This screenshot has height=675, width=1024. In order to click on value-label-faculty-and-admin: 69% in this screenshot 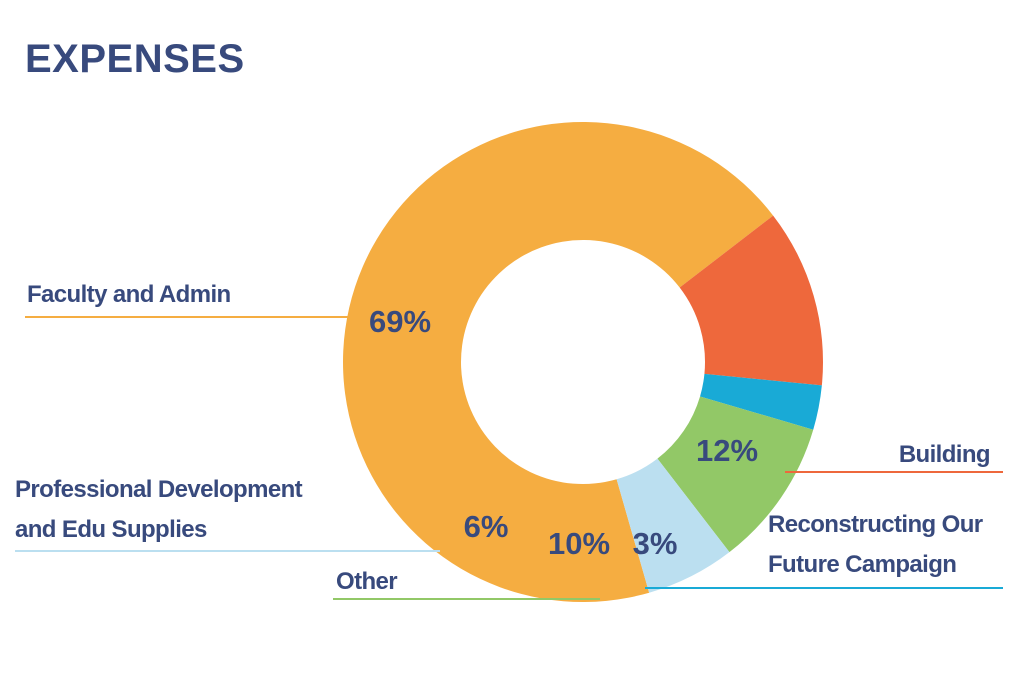, I will do `click(400, 321)`.